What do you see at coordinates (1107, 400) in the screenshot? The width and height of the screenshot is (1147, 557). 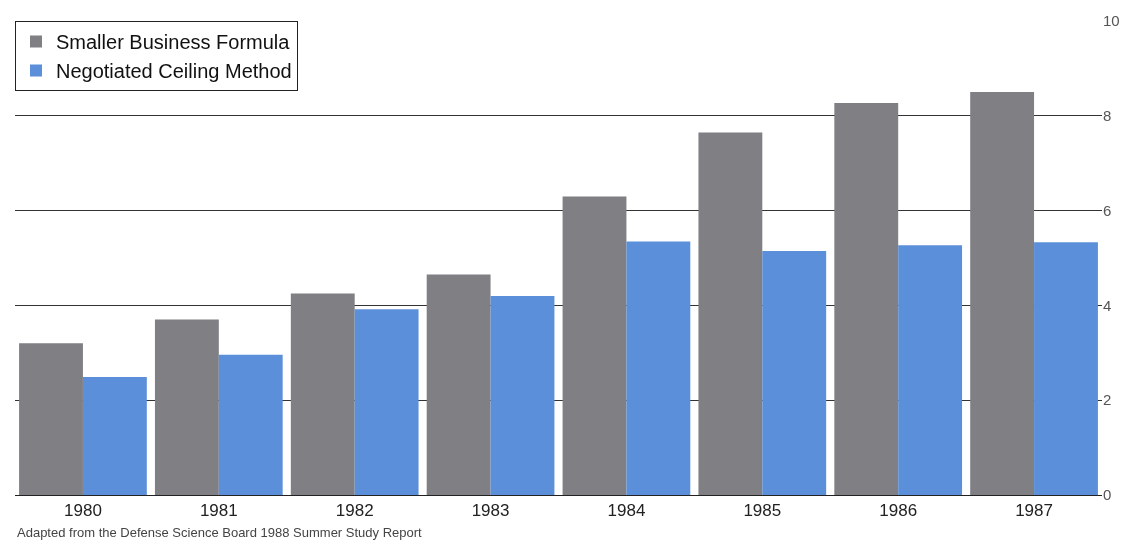 I see `y-tick-label: 2` at bounding box center [1107, 400].